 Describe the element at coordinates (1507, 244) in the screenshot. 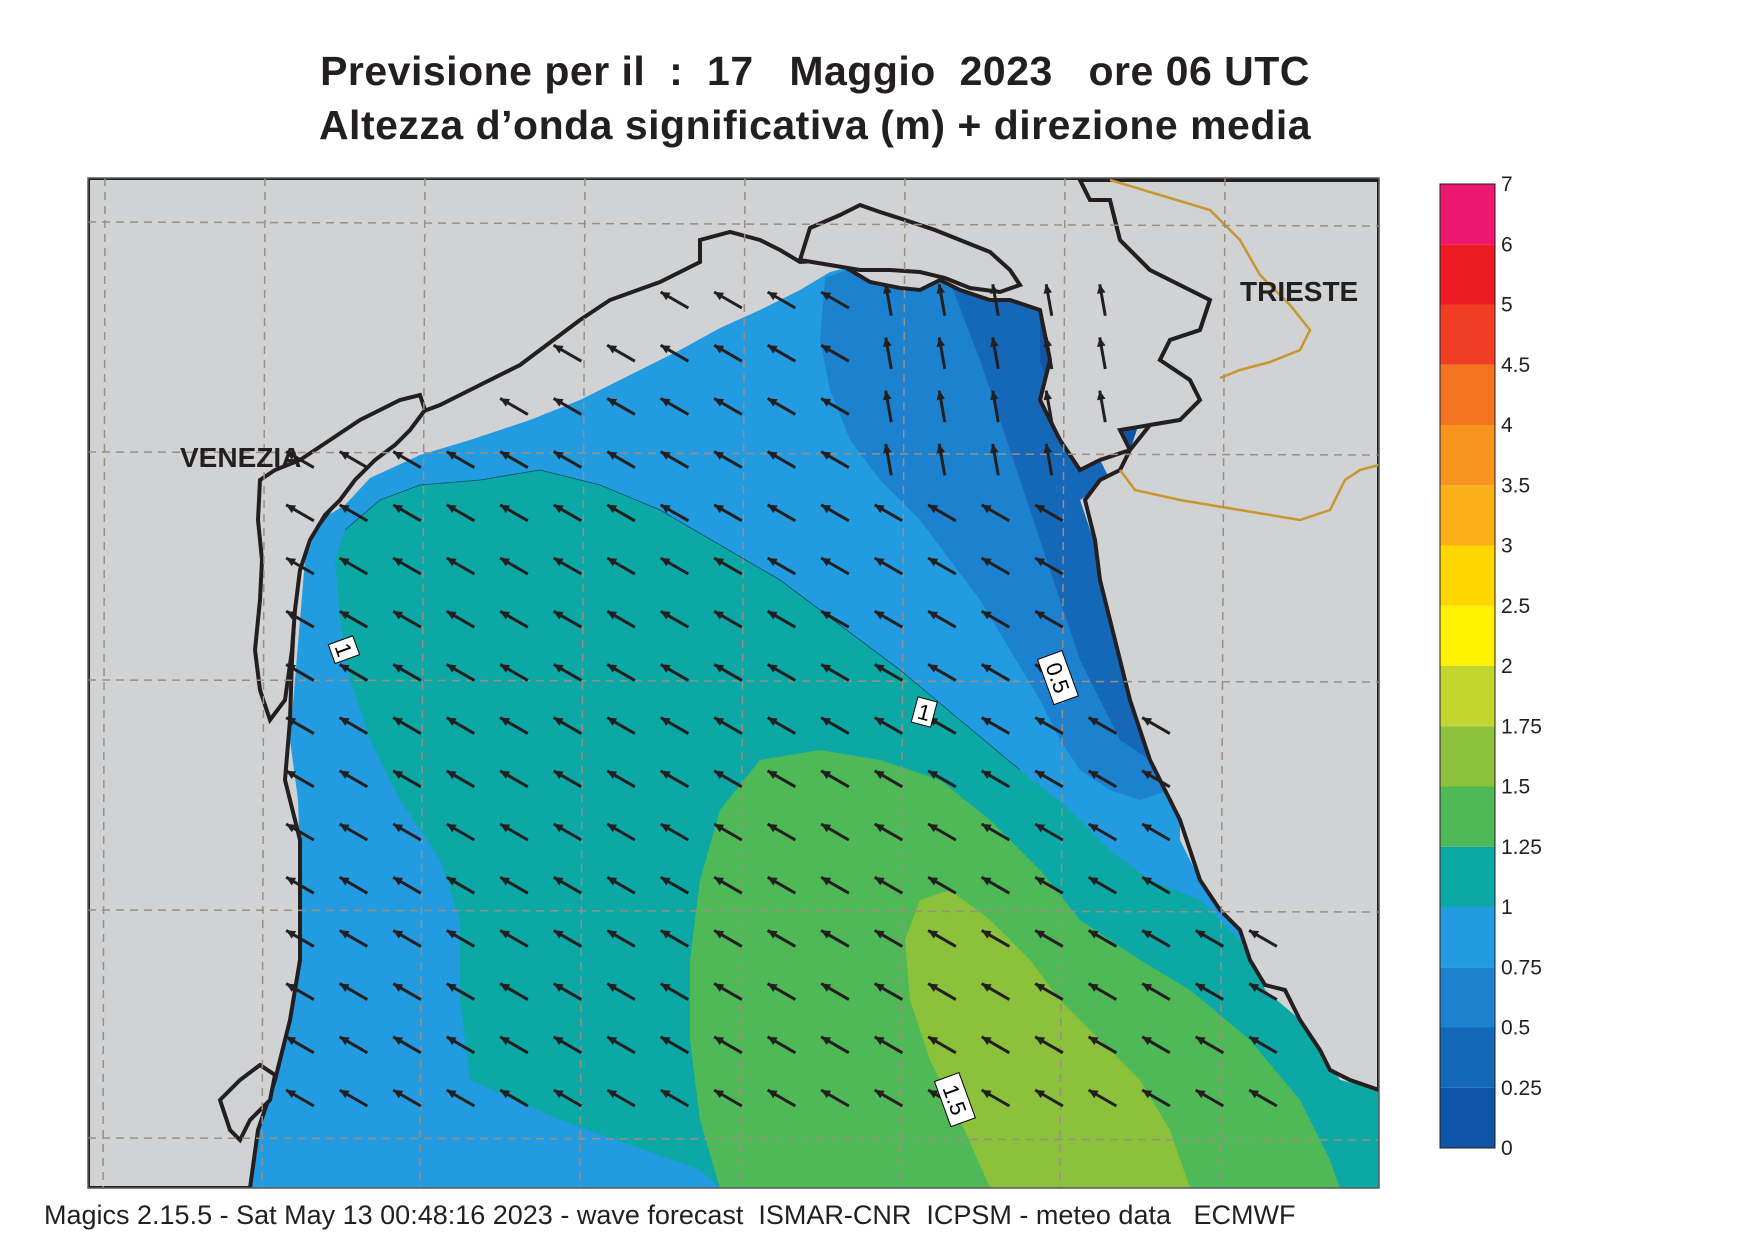

I see `colorbar-label: 6` at that location.